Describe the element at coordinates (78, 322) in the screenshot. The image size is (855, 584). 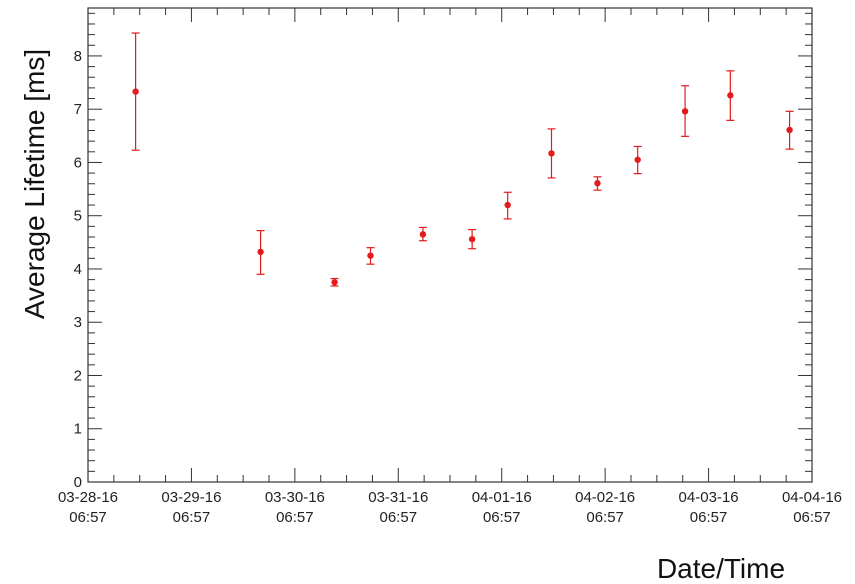
I see `y-tick-label: 3` at that location.